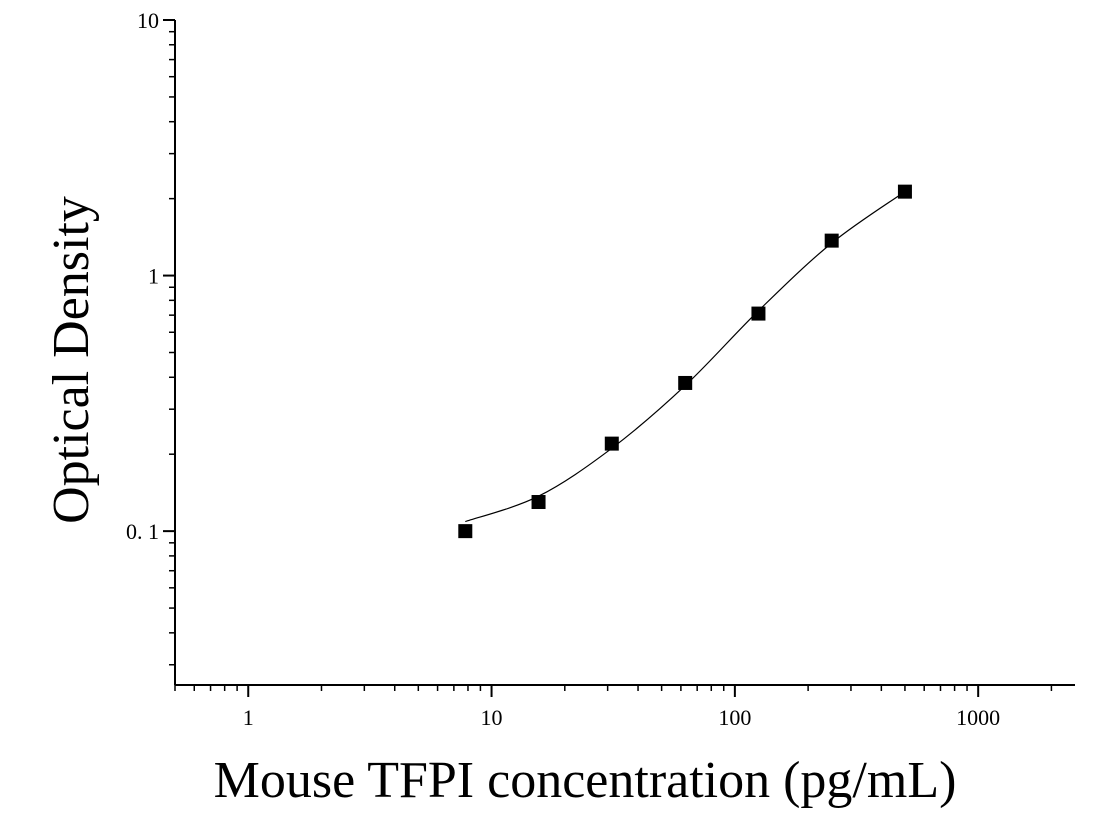 The image size is (1106, 823). Describe the element at coordinates (621, 717) in the screenshot. I see `x-axis-tick-labels: 1 10 100 1000` at that location.